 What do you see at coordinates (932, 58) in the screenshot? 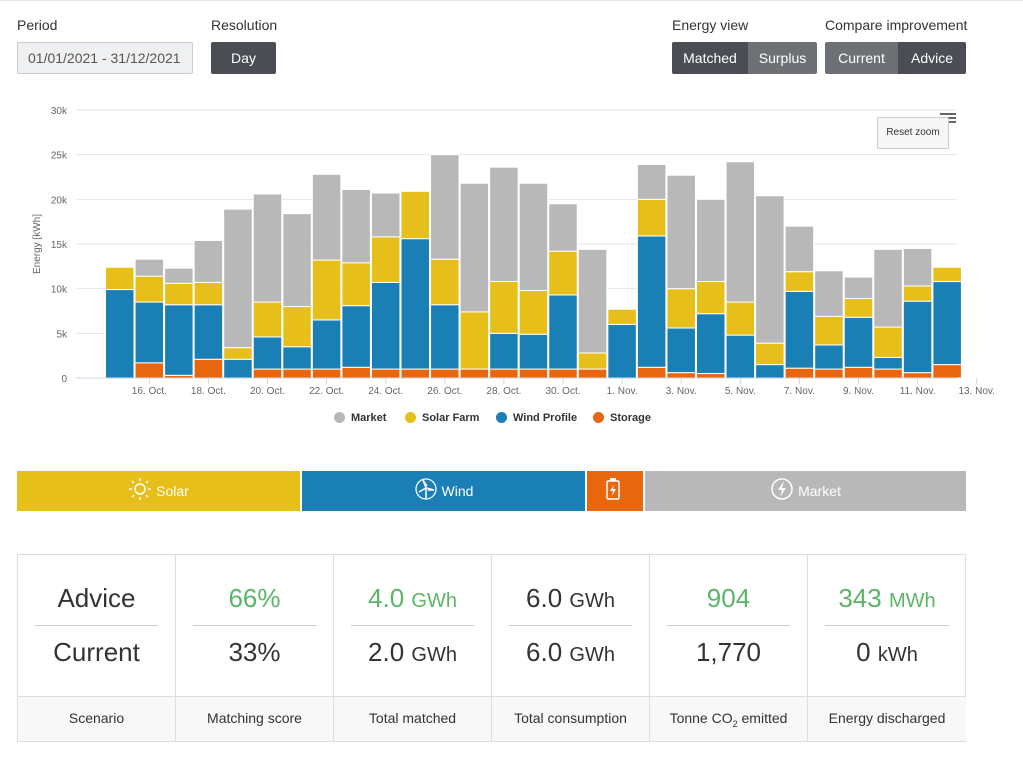
I see `advice-button: Advice` at bounding box center [932, 58].